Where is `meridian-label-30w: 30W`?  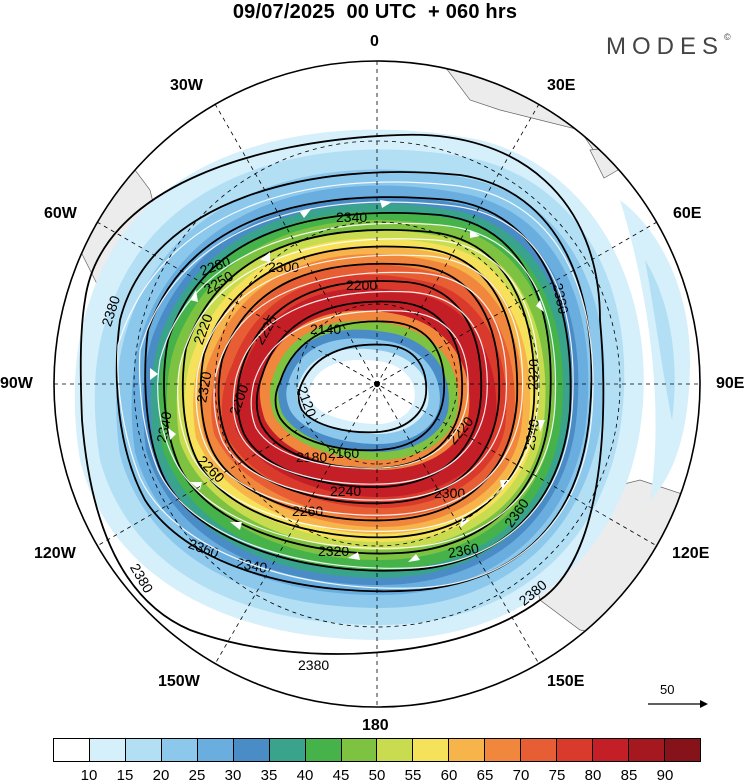
meridian-label-30w: 30W is located at coordinates (186, 85).